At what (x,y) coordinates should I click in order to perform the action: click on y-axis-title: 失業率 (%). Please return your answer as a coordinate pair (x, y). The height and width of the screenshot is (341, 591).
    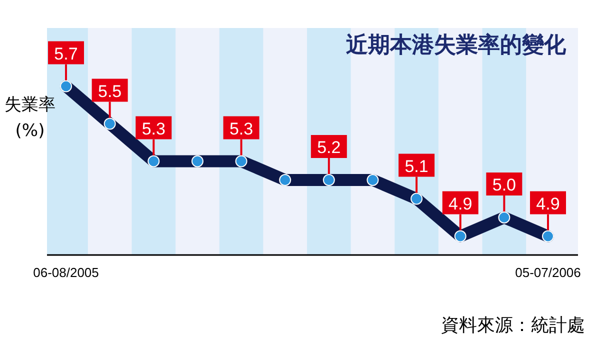
    Looking at the image, I should click on (30, 118).